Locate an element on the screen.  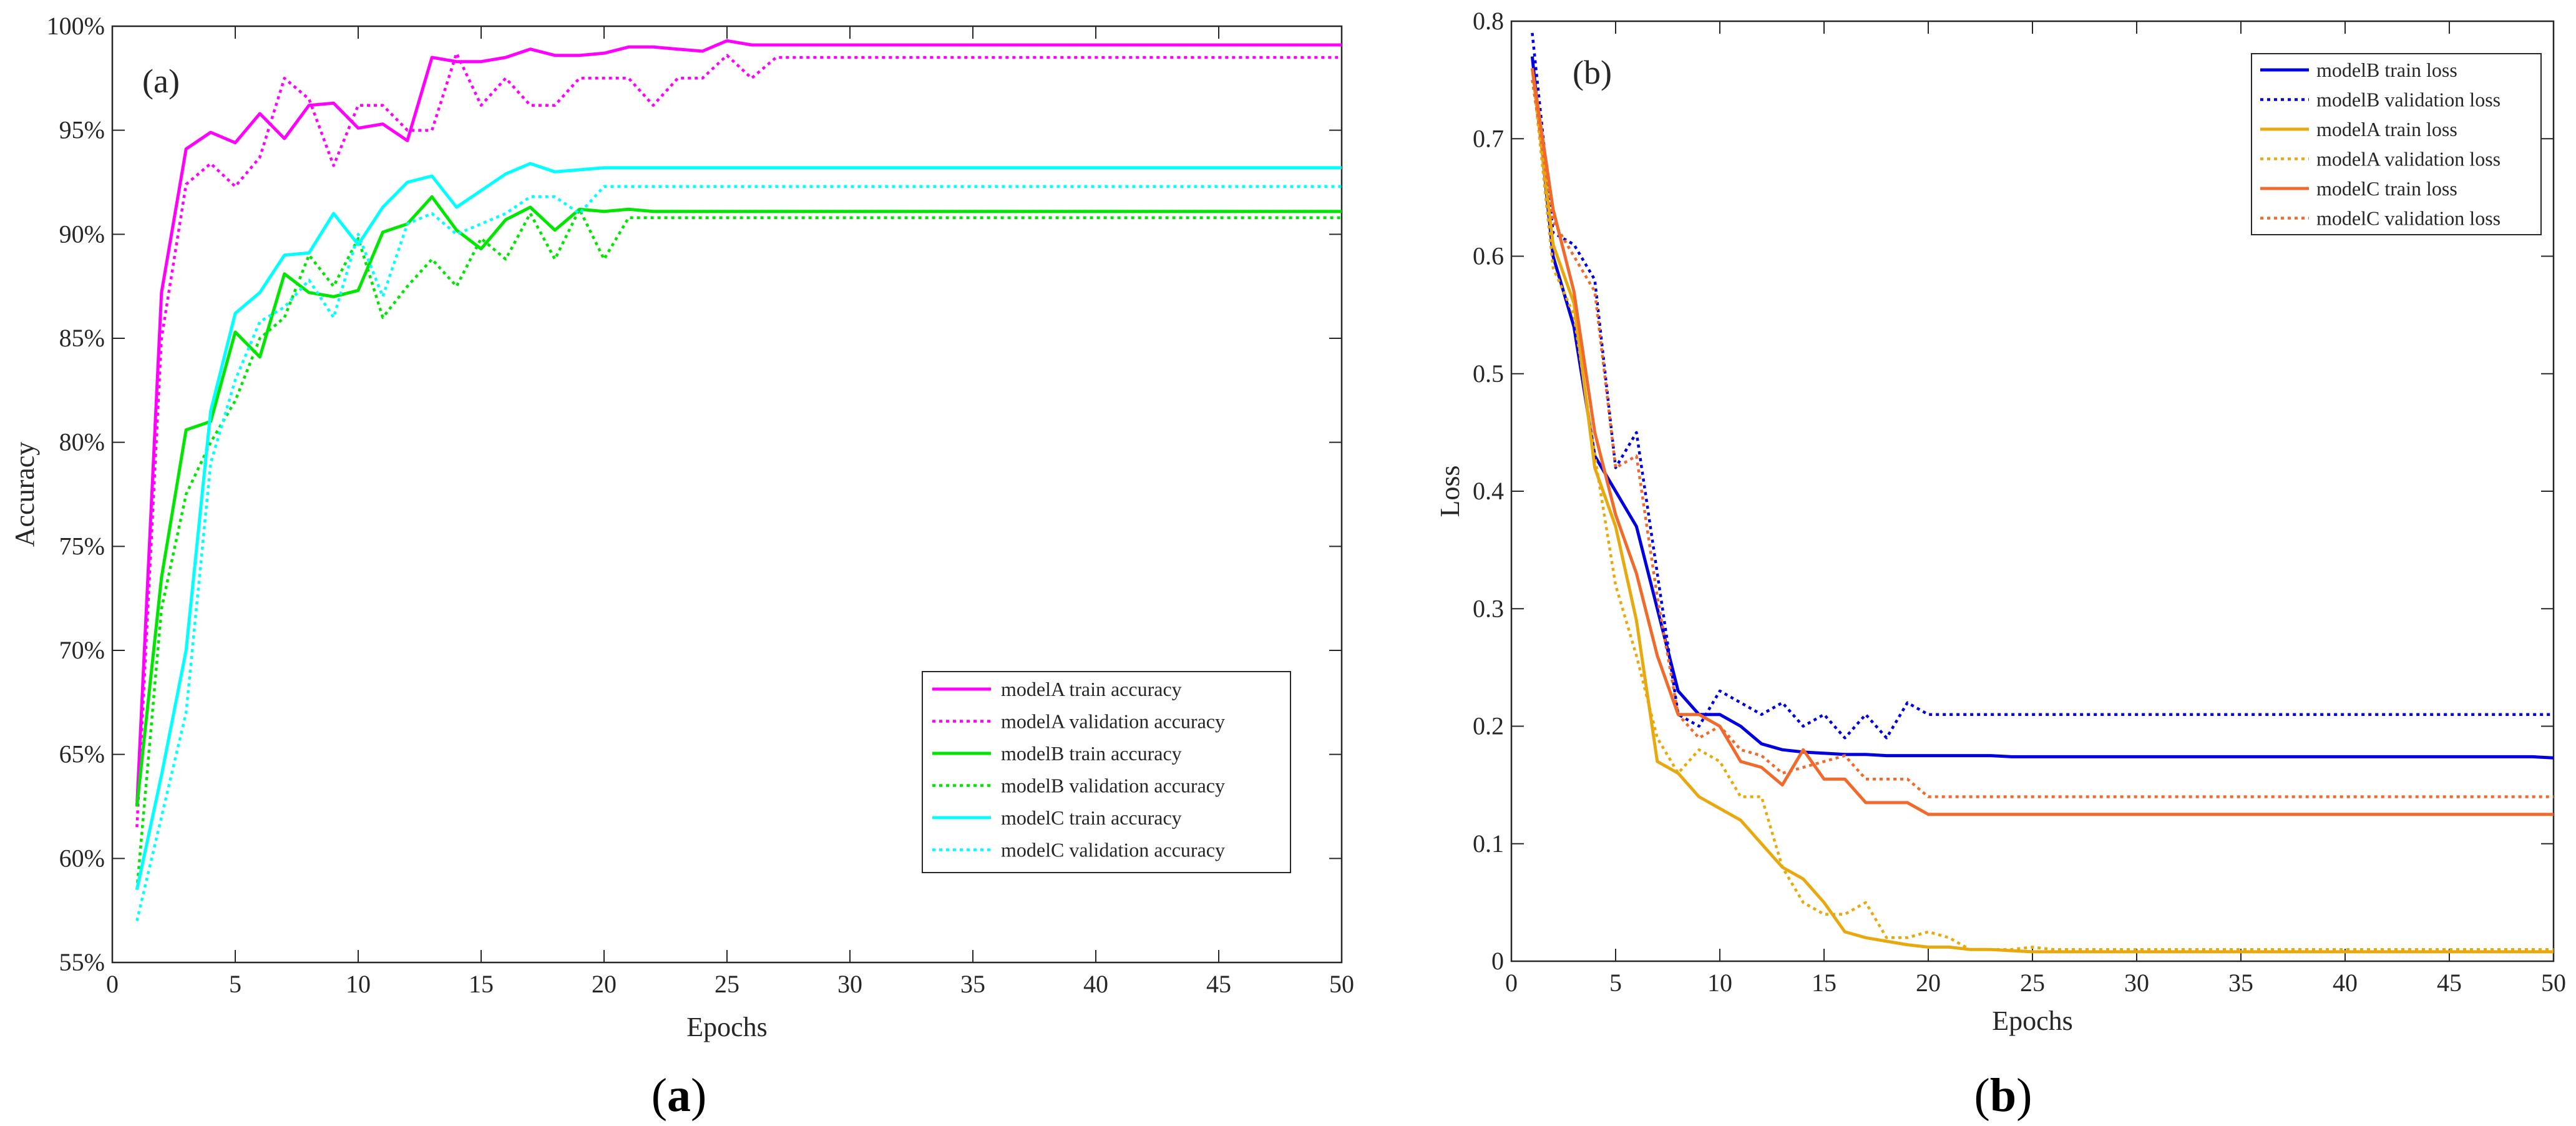
accuracy-x-tick-label: 40 is located at coordinates (1095, 984).